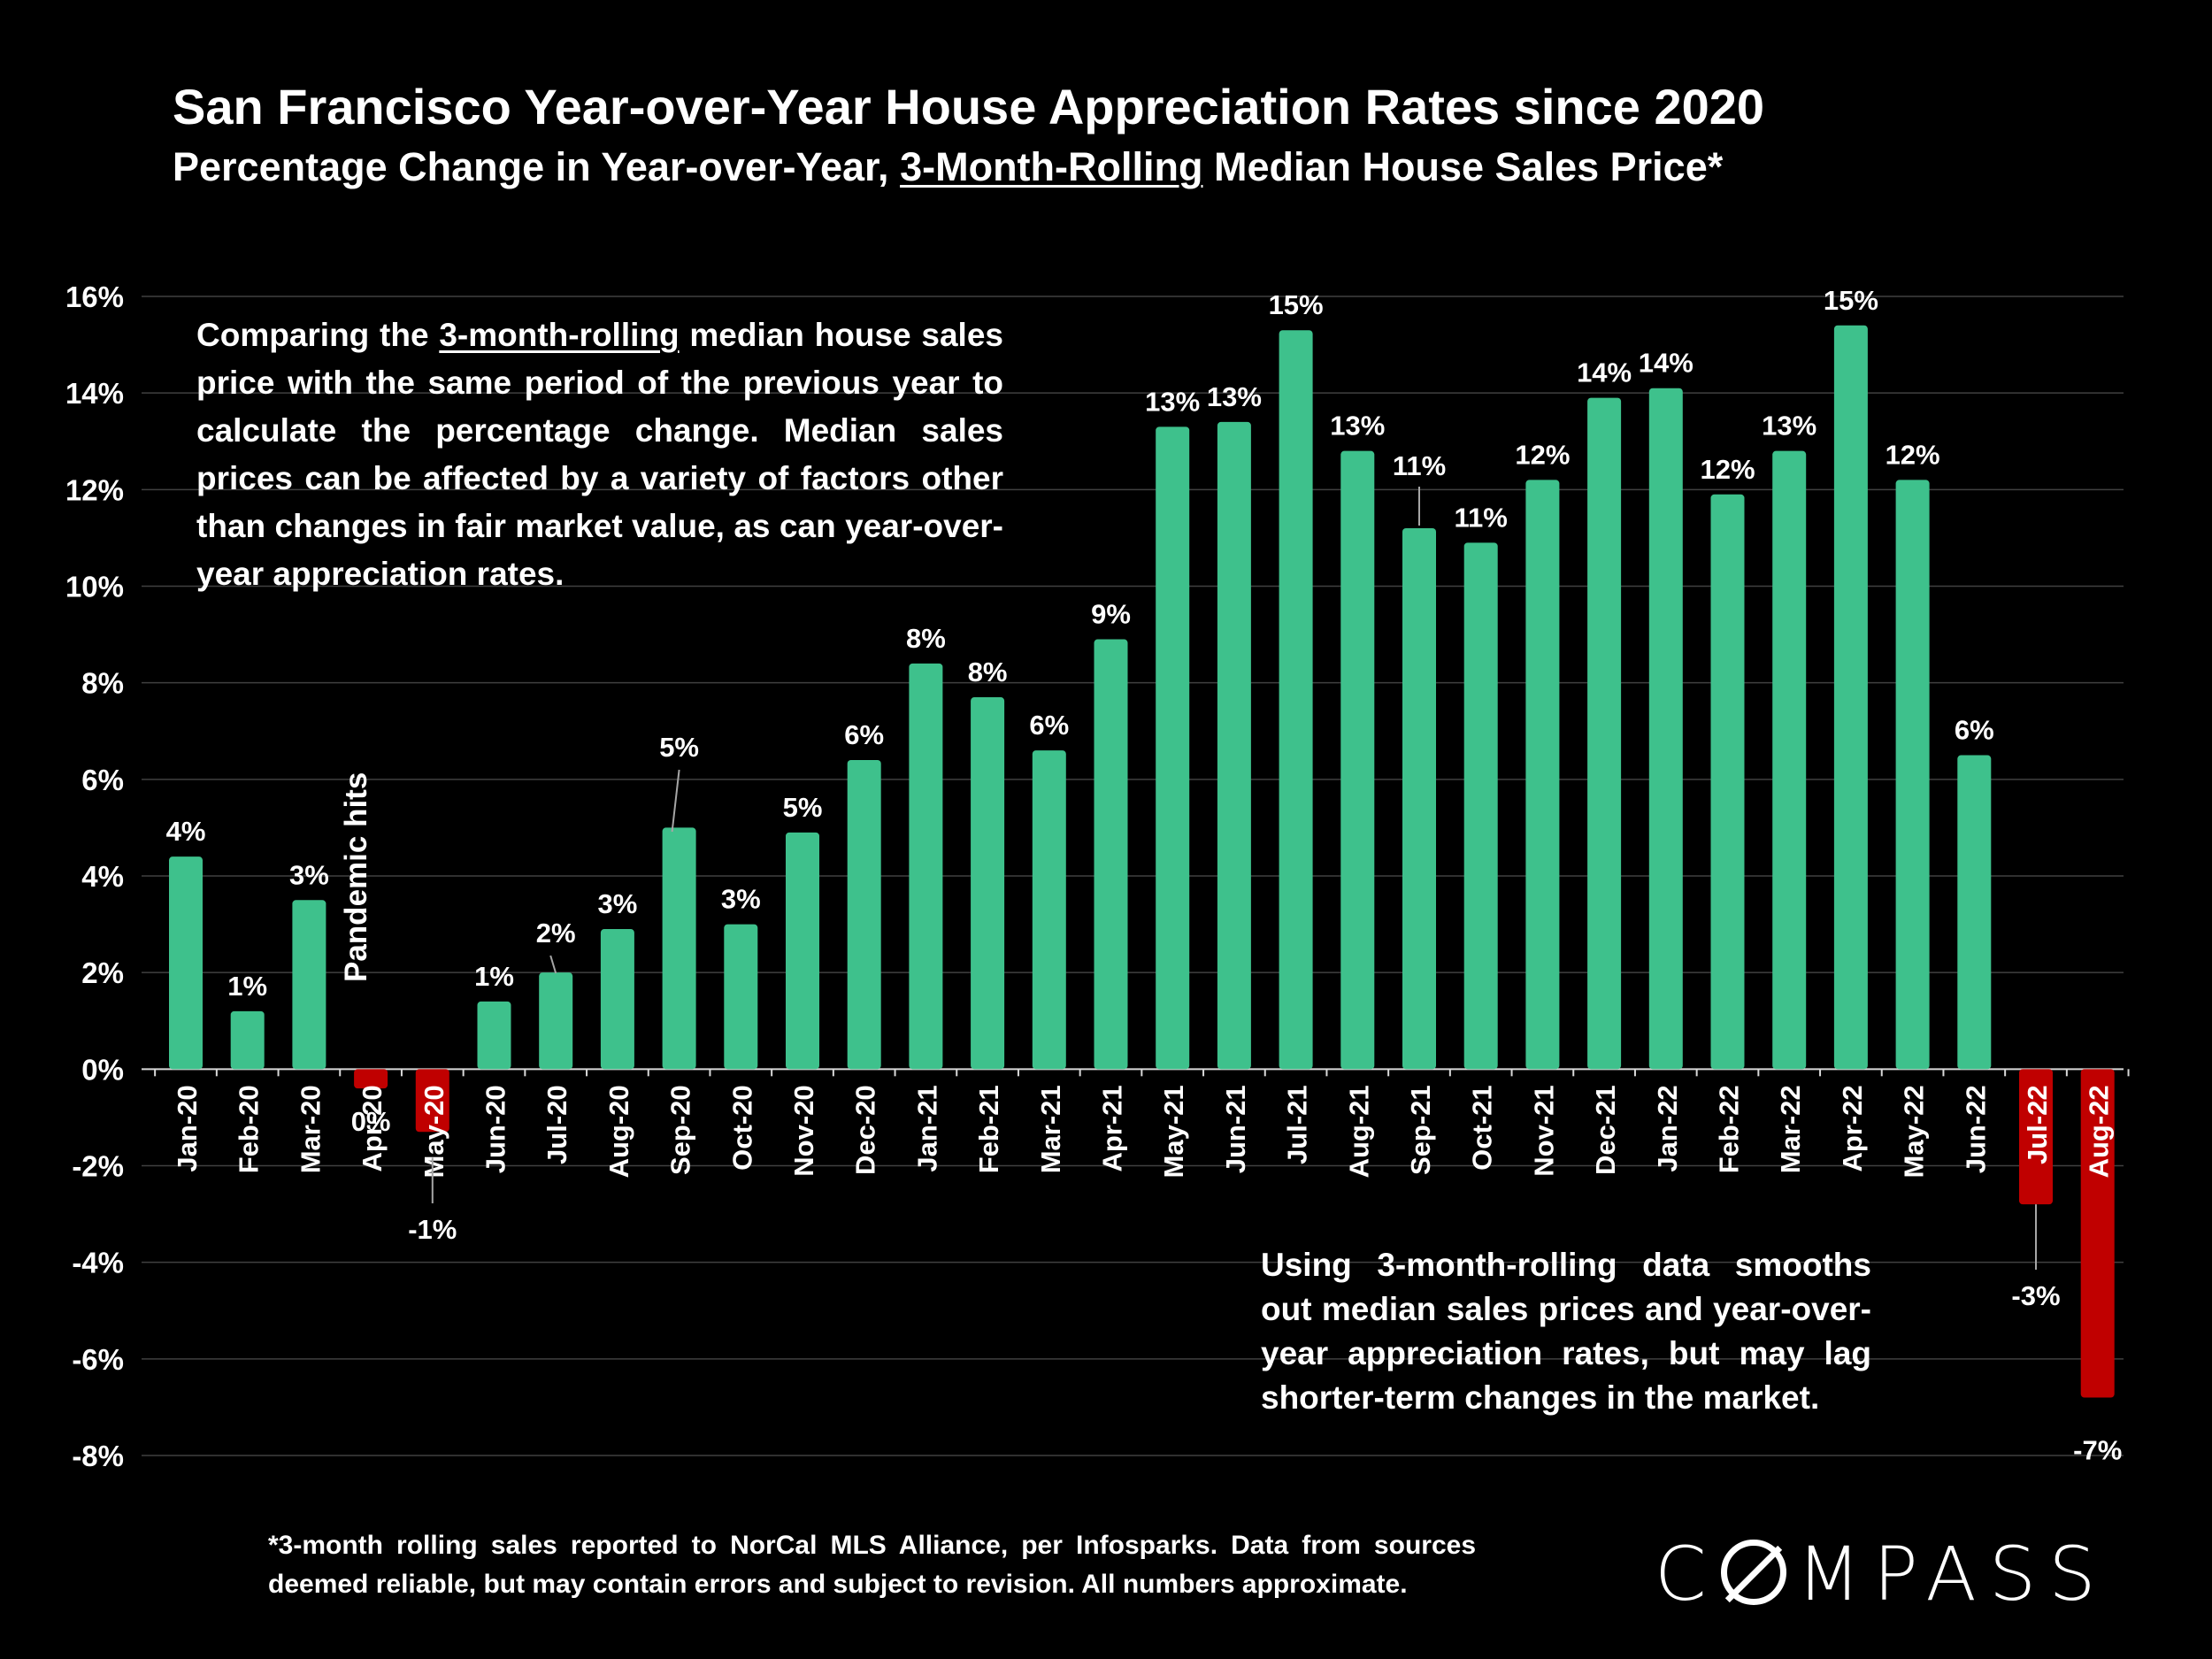 This screenshot has height=1659, width=2212. I want to click on x-tick-label: Jul-20, so click(557, 1125).